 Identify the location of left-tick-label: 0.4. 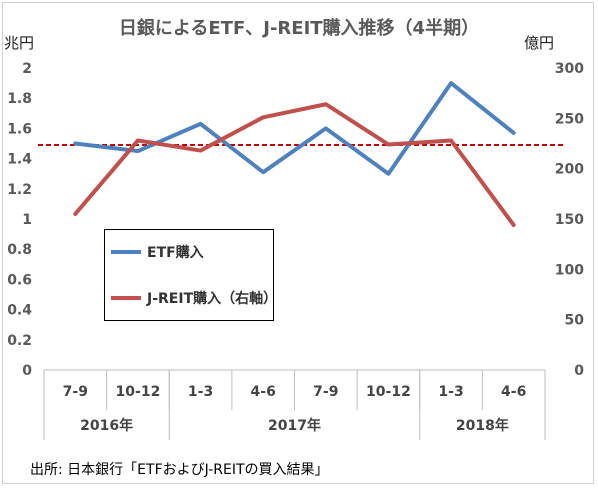
(19, 311).